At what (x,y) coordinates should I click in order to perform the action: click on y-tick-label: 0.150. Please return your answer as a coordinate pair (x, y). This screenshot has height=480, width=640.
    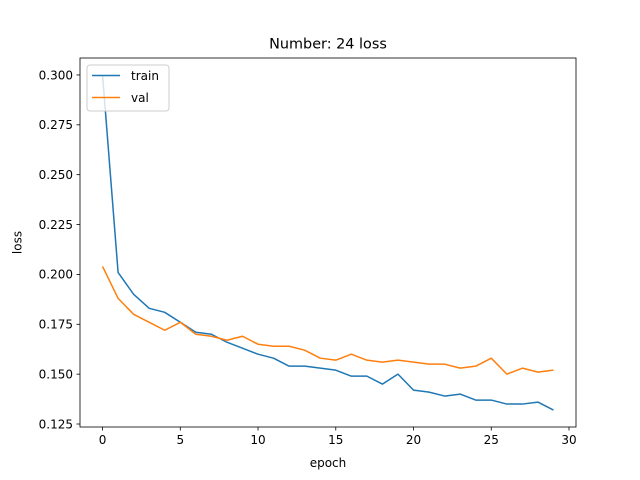
    Looking at the image, I should click on (56, 374).